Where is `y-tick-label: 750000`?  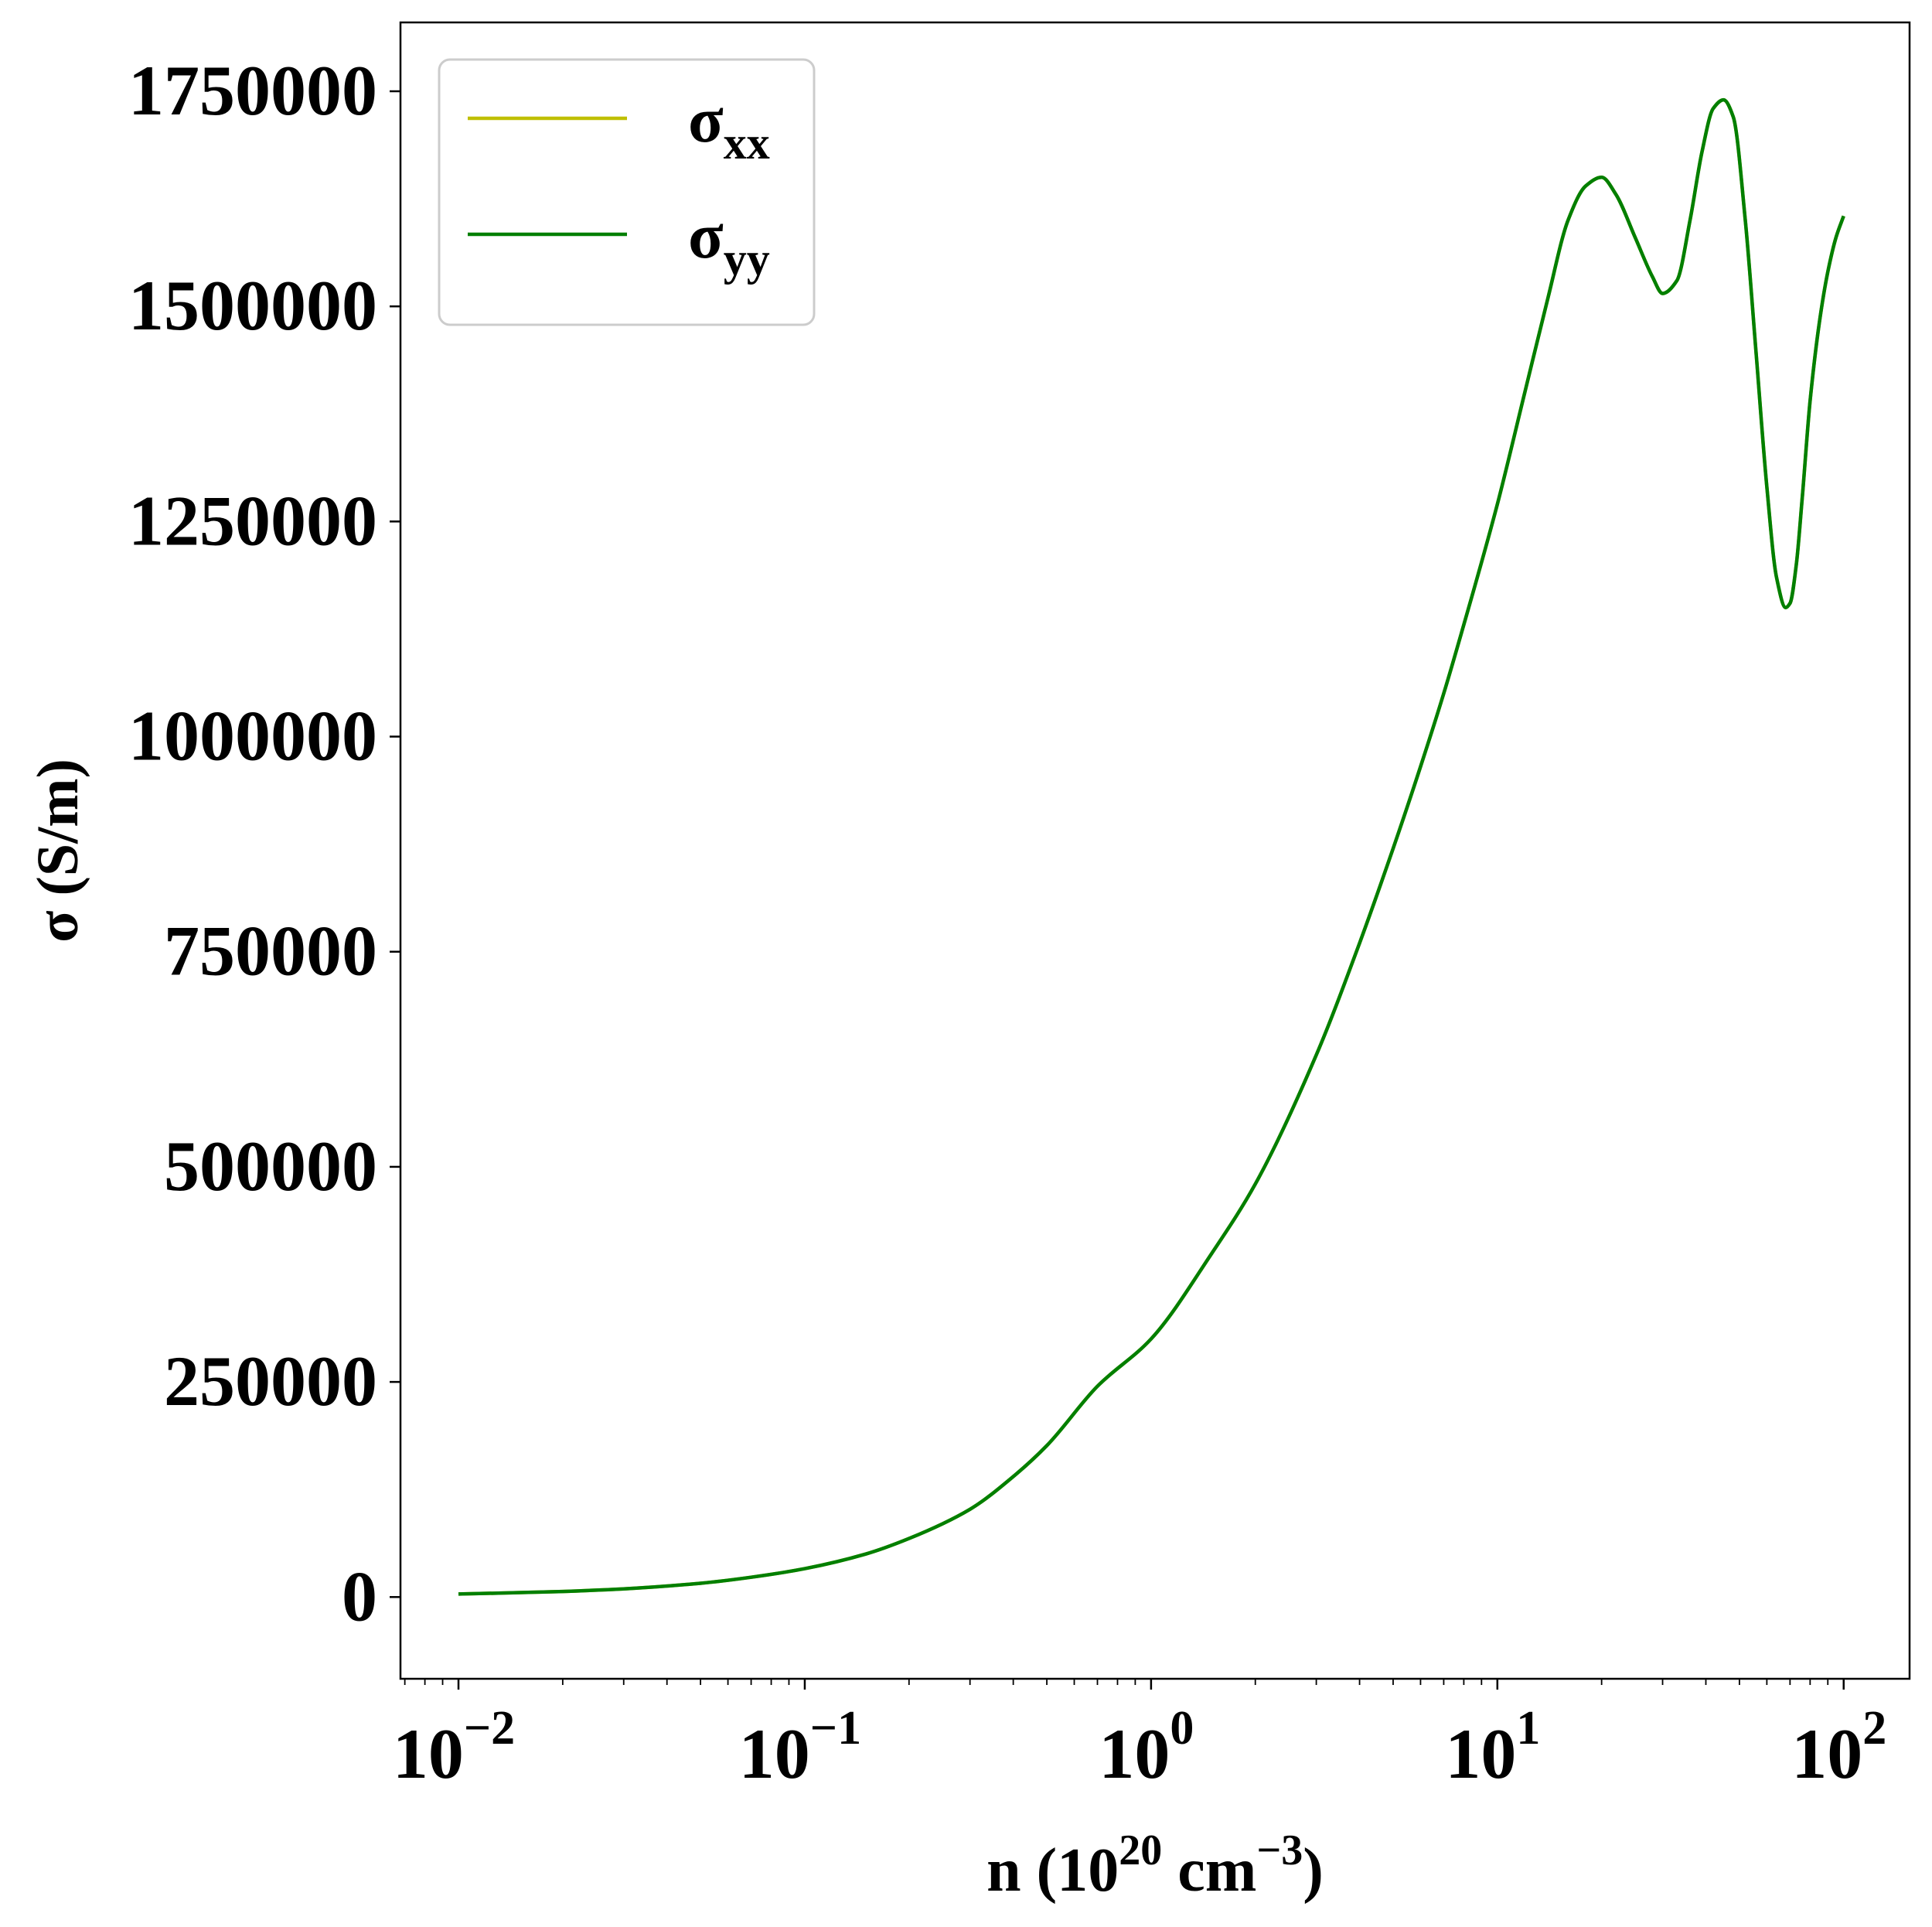 y-tick-label: 750000 is located at coordinates (270, 951).